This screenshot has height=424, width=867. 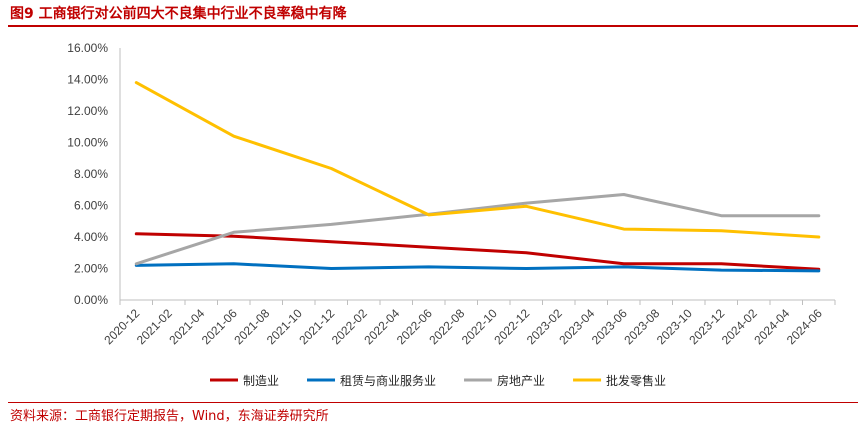 I want to click on figure-title: 图9 工商银行对公前四大不良集中行业不良率稳中有降, so click(x=178, y=14).